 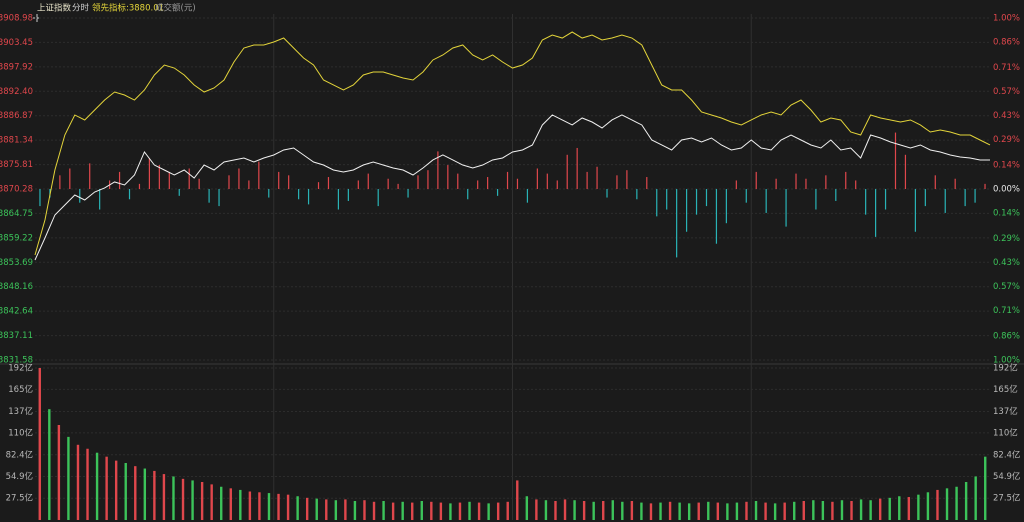 I want to click on y-tick-label: 3859.22, so click(x=16, y=238).